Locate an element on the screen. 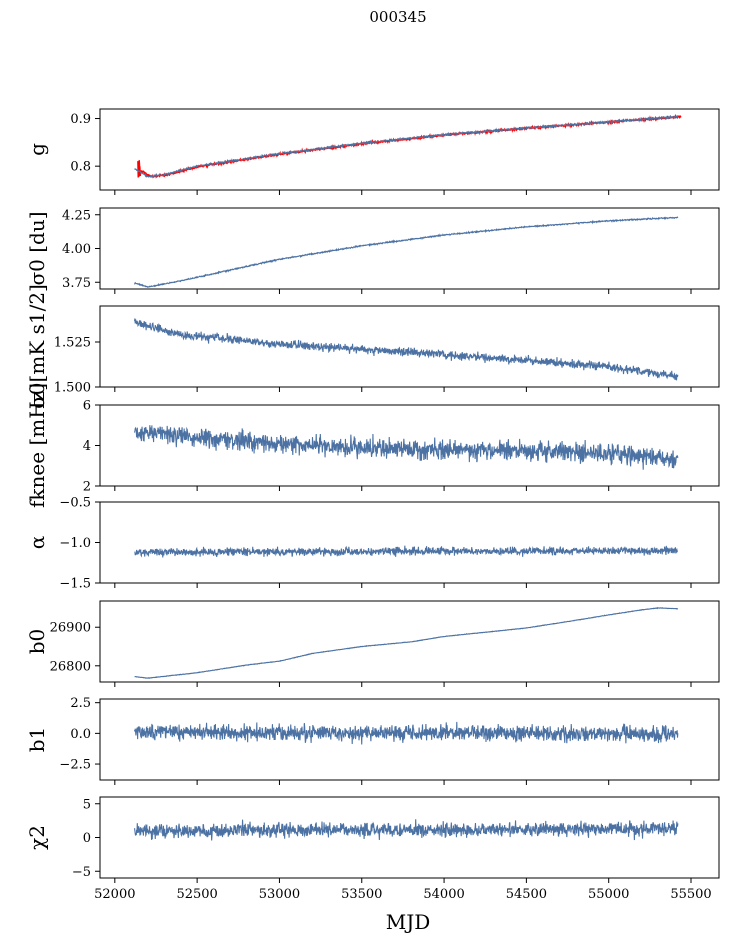 This screenshot has height=944, width=729. y-tick-label: 26900 is located at coordinates (70, 628).